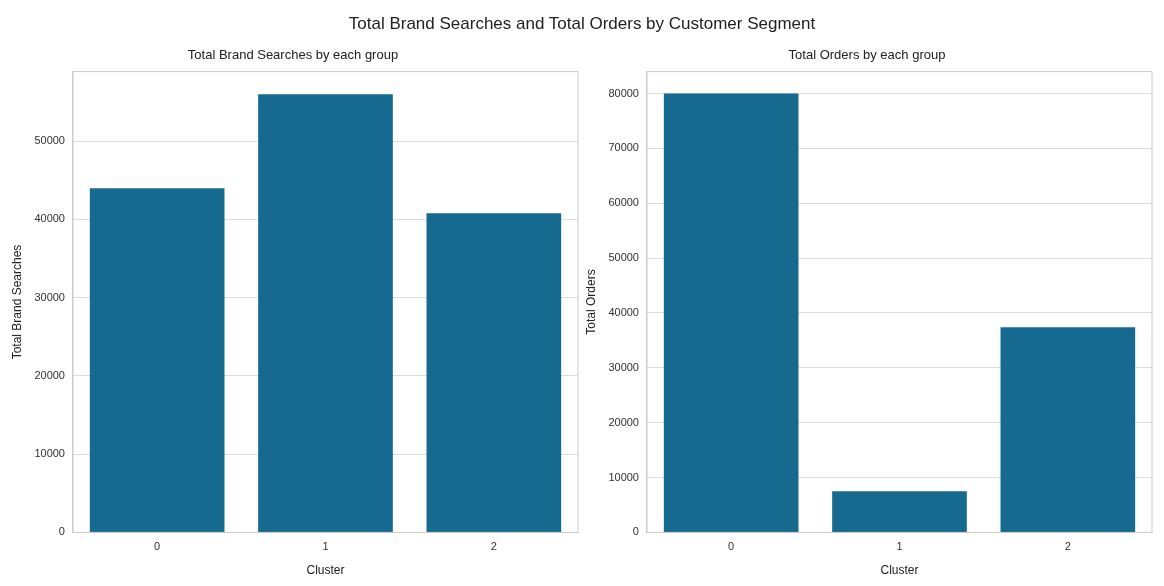 This screenshot has height=586, width=1164. Describe the element at coordinates (623, 147) in the screenshot. I see `y-tick-label: 70000` at that location.